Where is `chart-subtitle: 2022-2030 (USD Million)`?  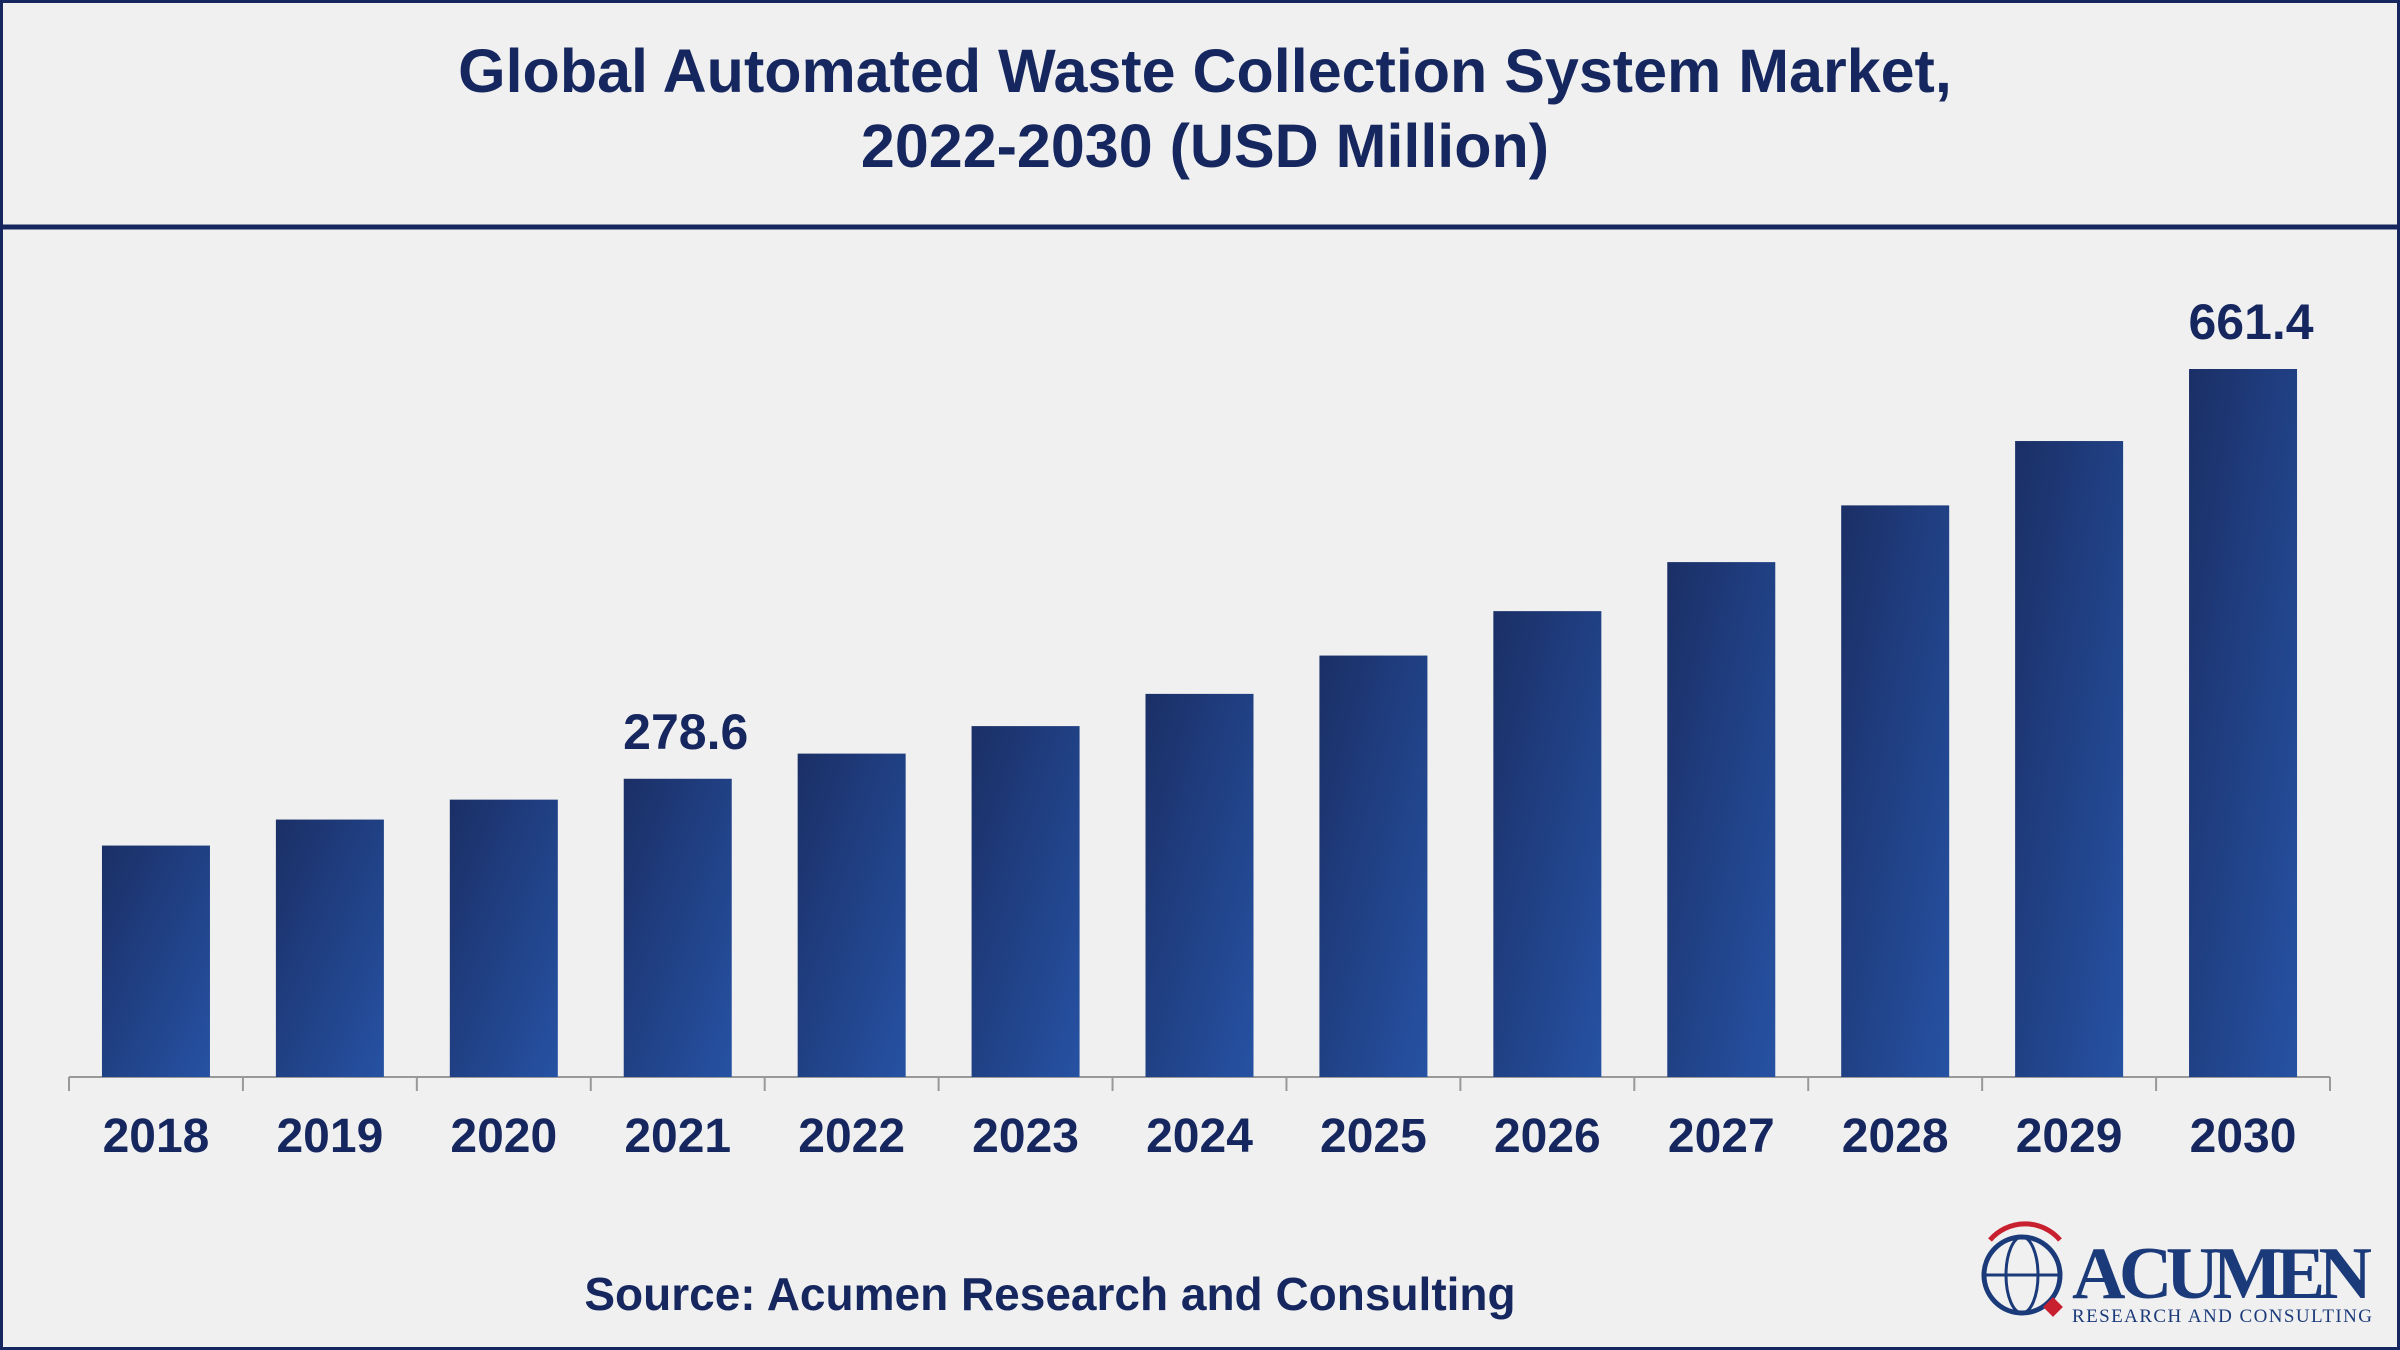
chart-subtitle: 2022-2030 (USD Million) is located at coordinates (1205, 146).